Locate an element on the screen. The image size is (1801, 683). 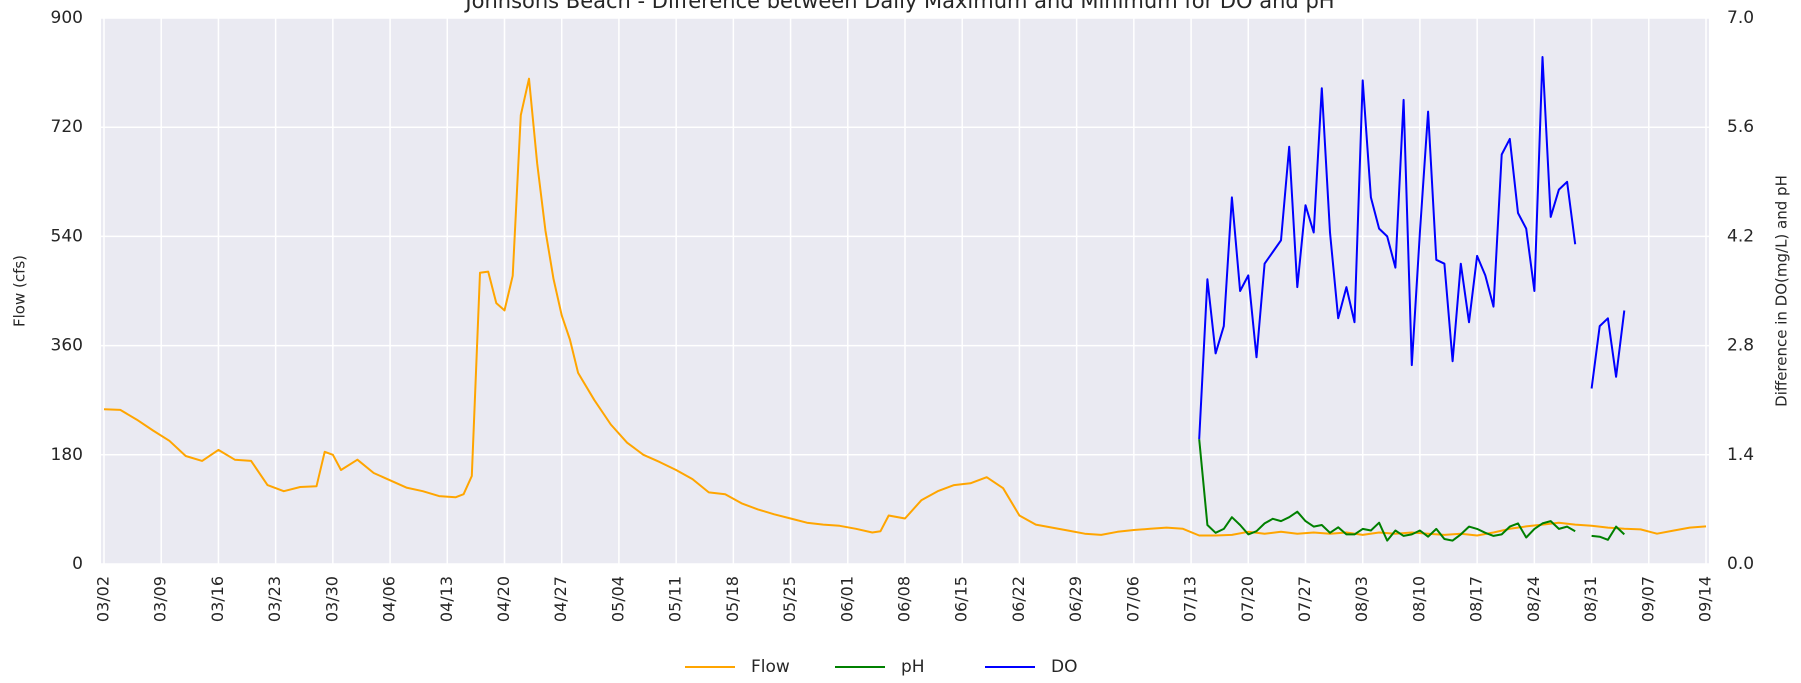
y2-tick-label: 4.2 is located at coordinates (1740, 236).